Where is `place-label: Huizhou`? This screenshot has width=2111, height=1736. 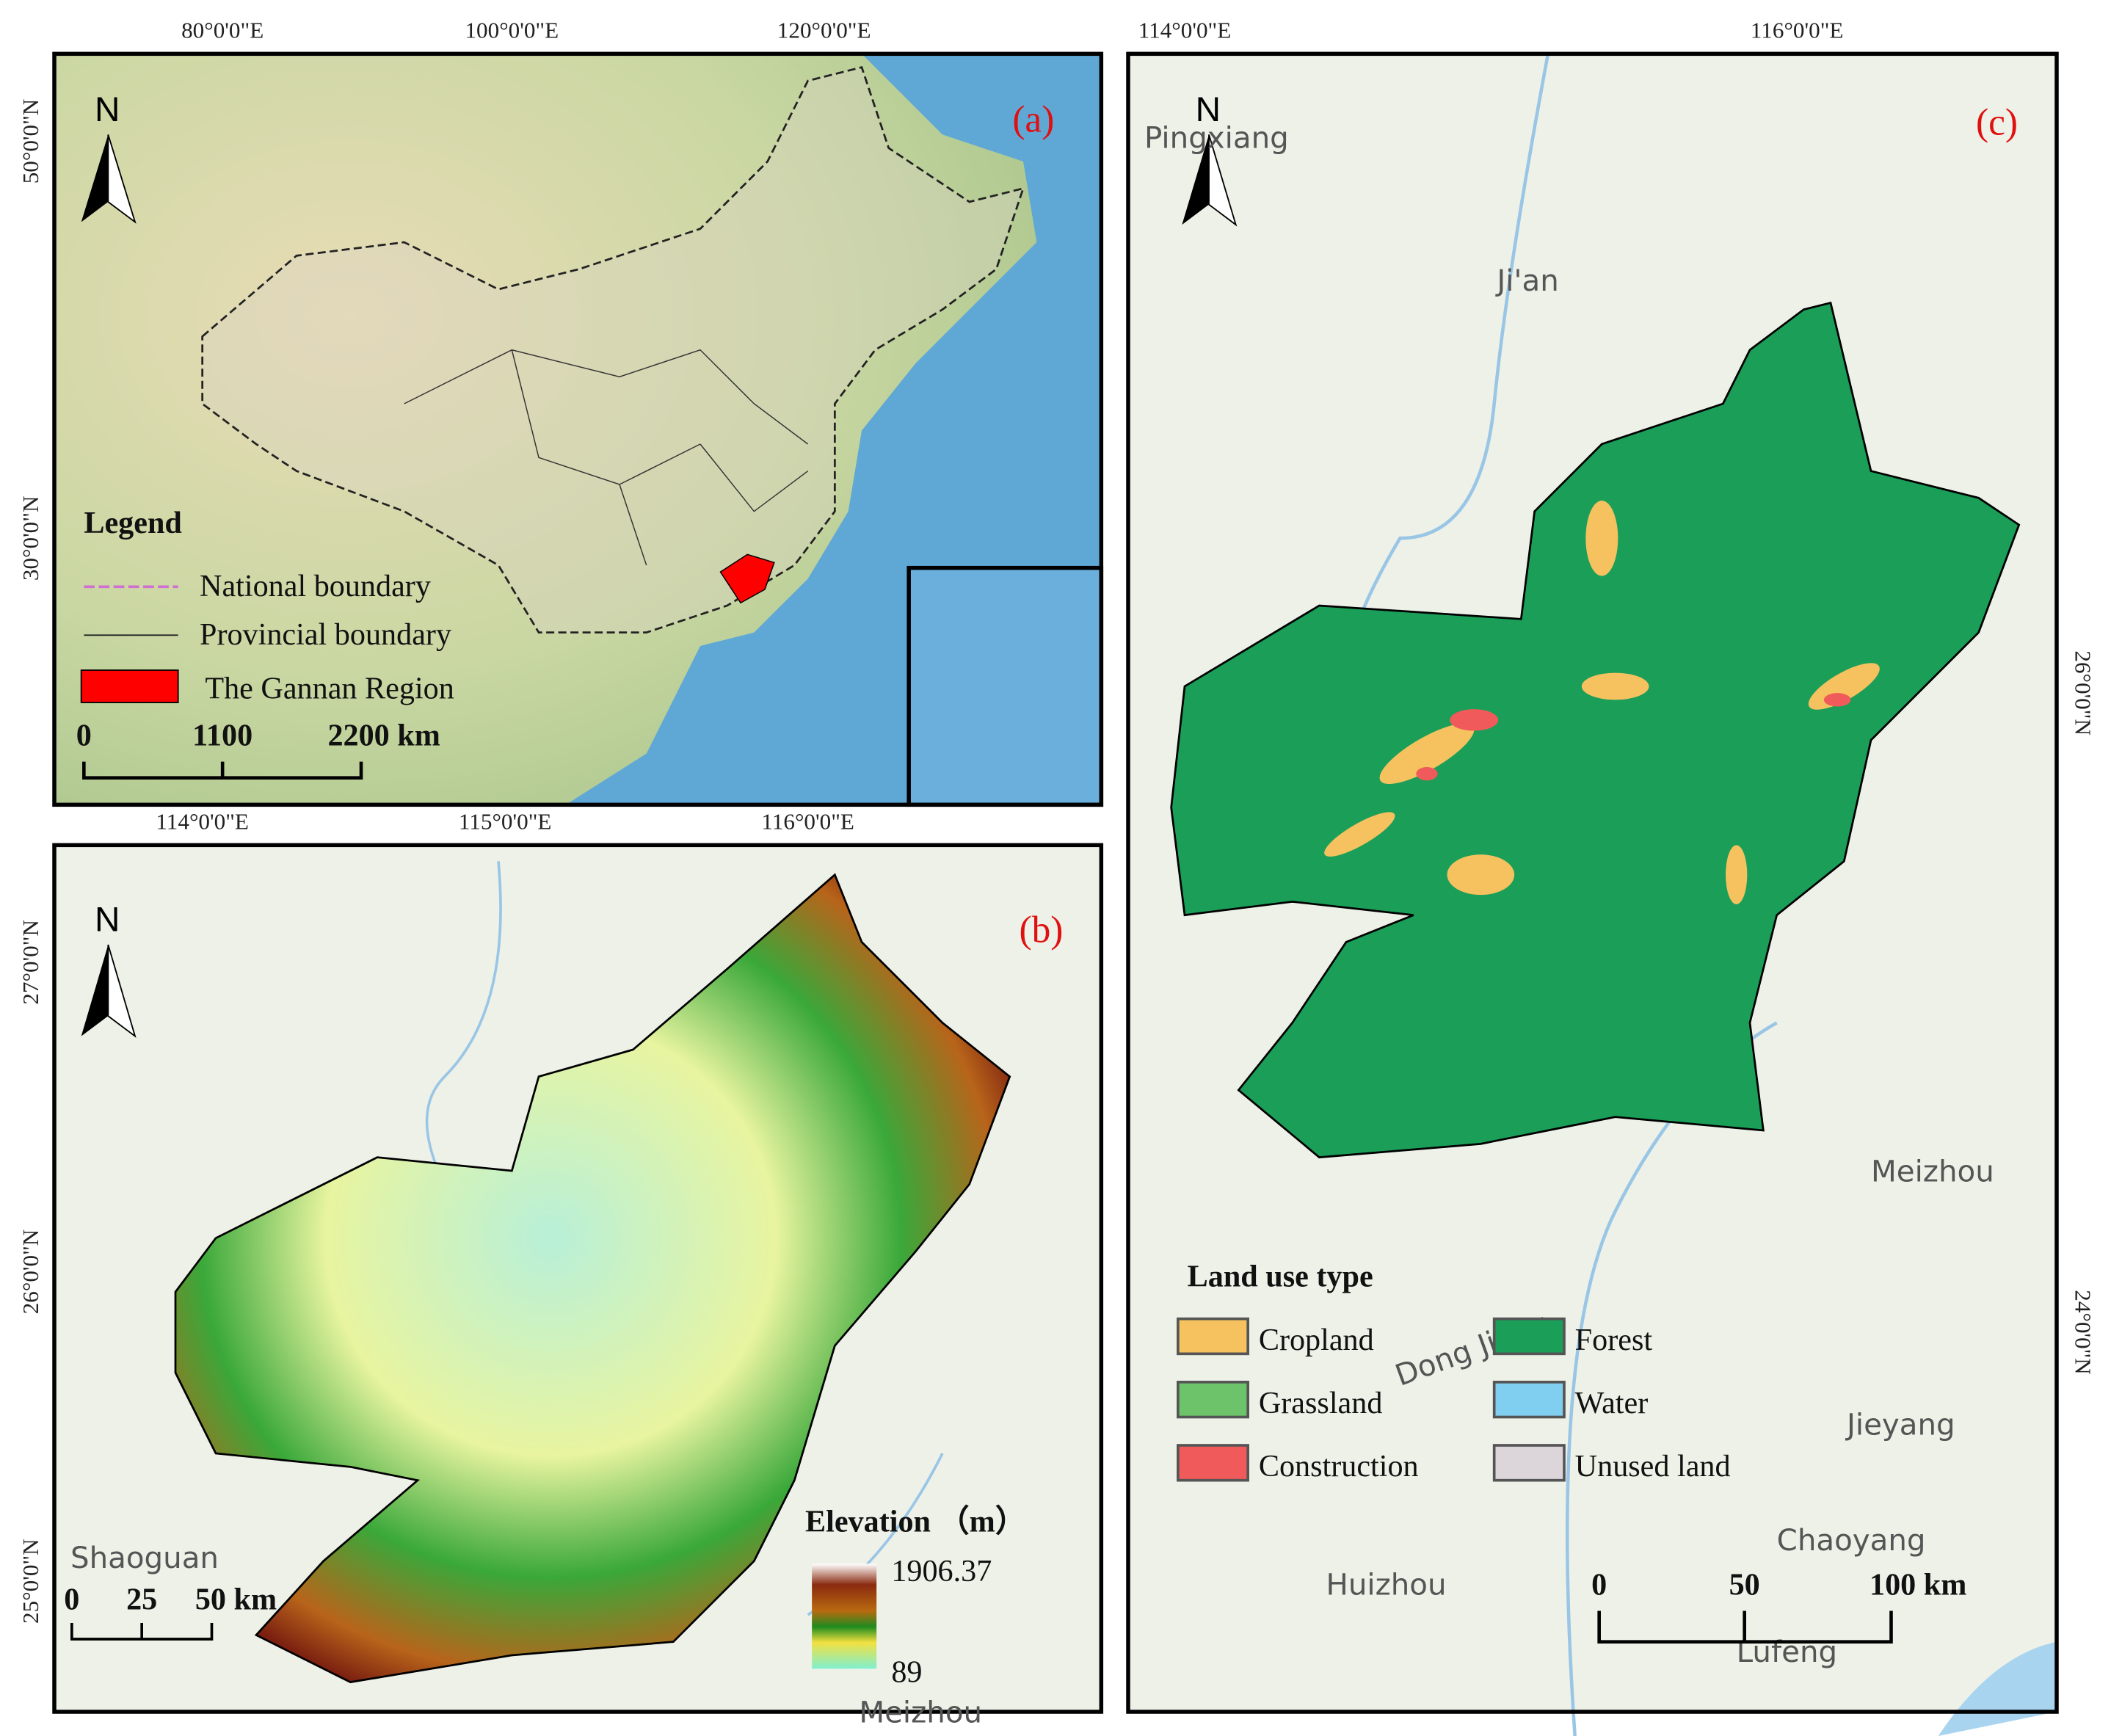
place-label: Huizhou is located at coordinates (1386, 1585).